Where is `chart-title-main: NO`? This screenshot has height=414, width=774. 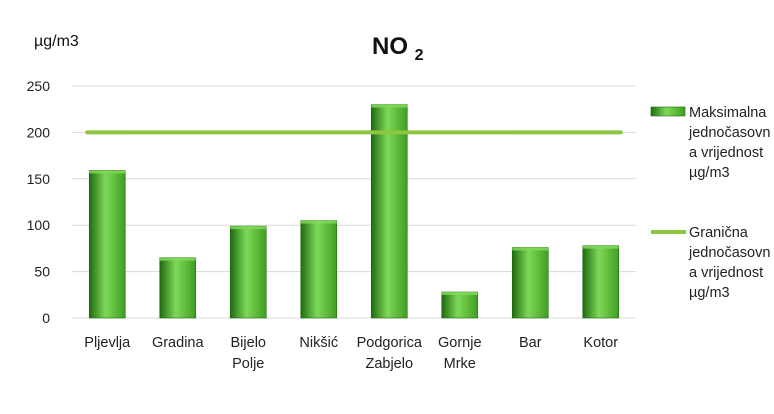 chart-title-main: NO is located at coordinates (390, 46).